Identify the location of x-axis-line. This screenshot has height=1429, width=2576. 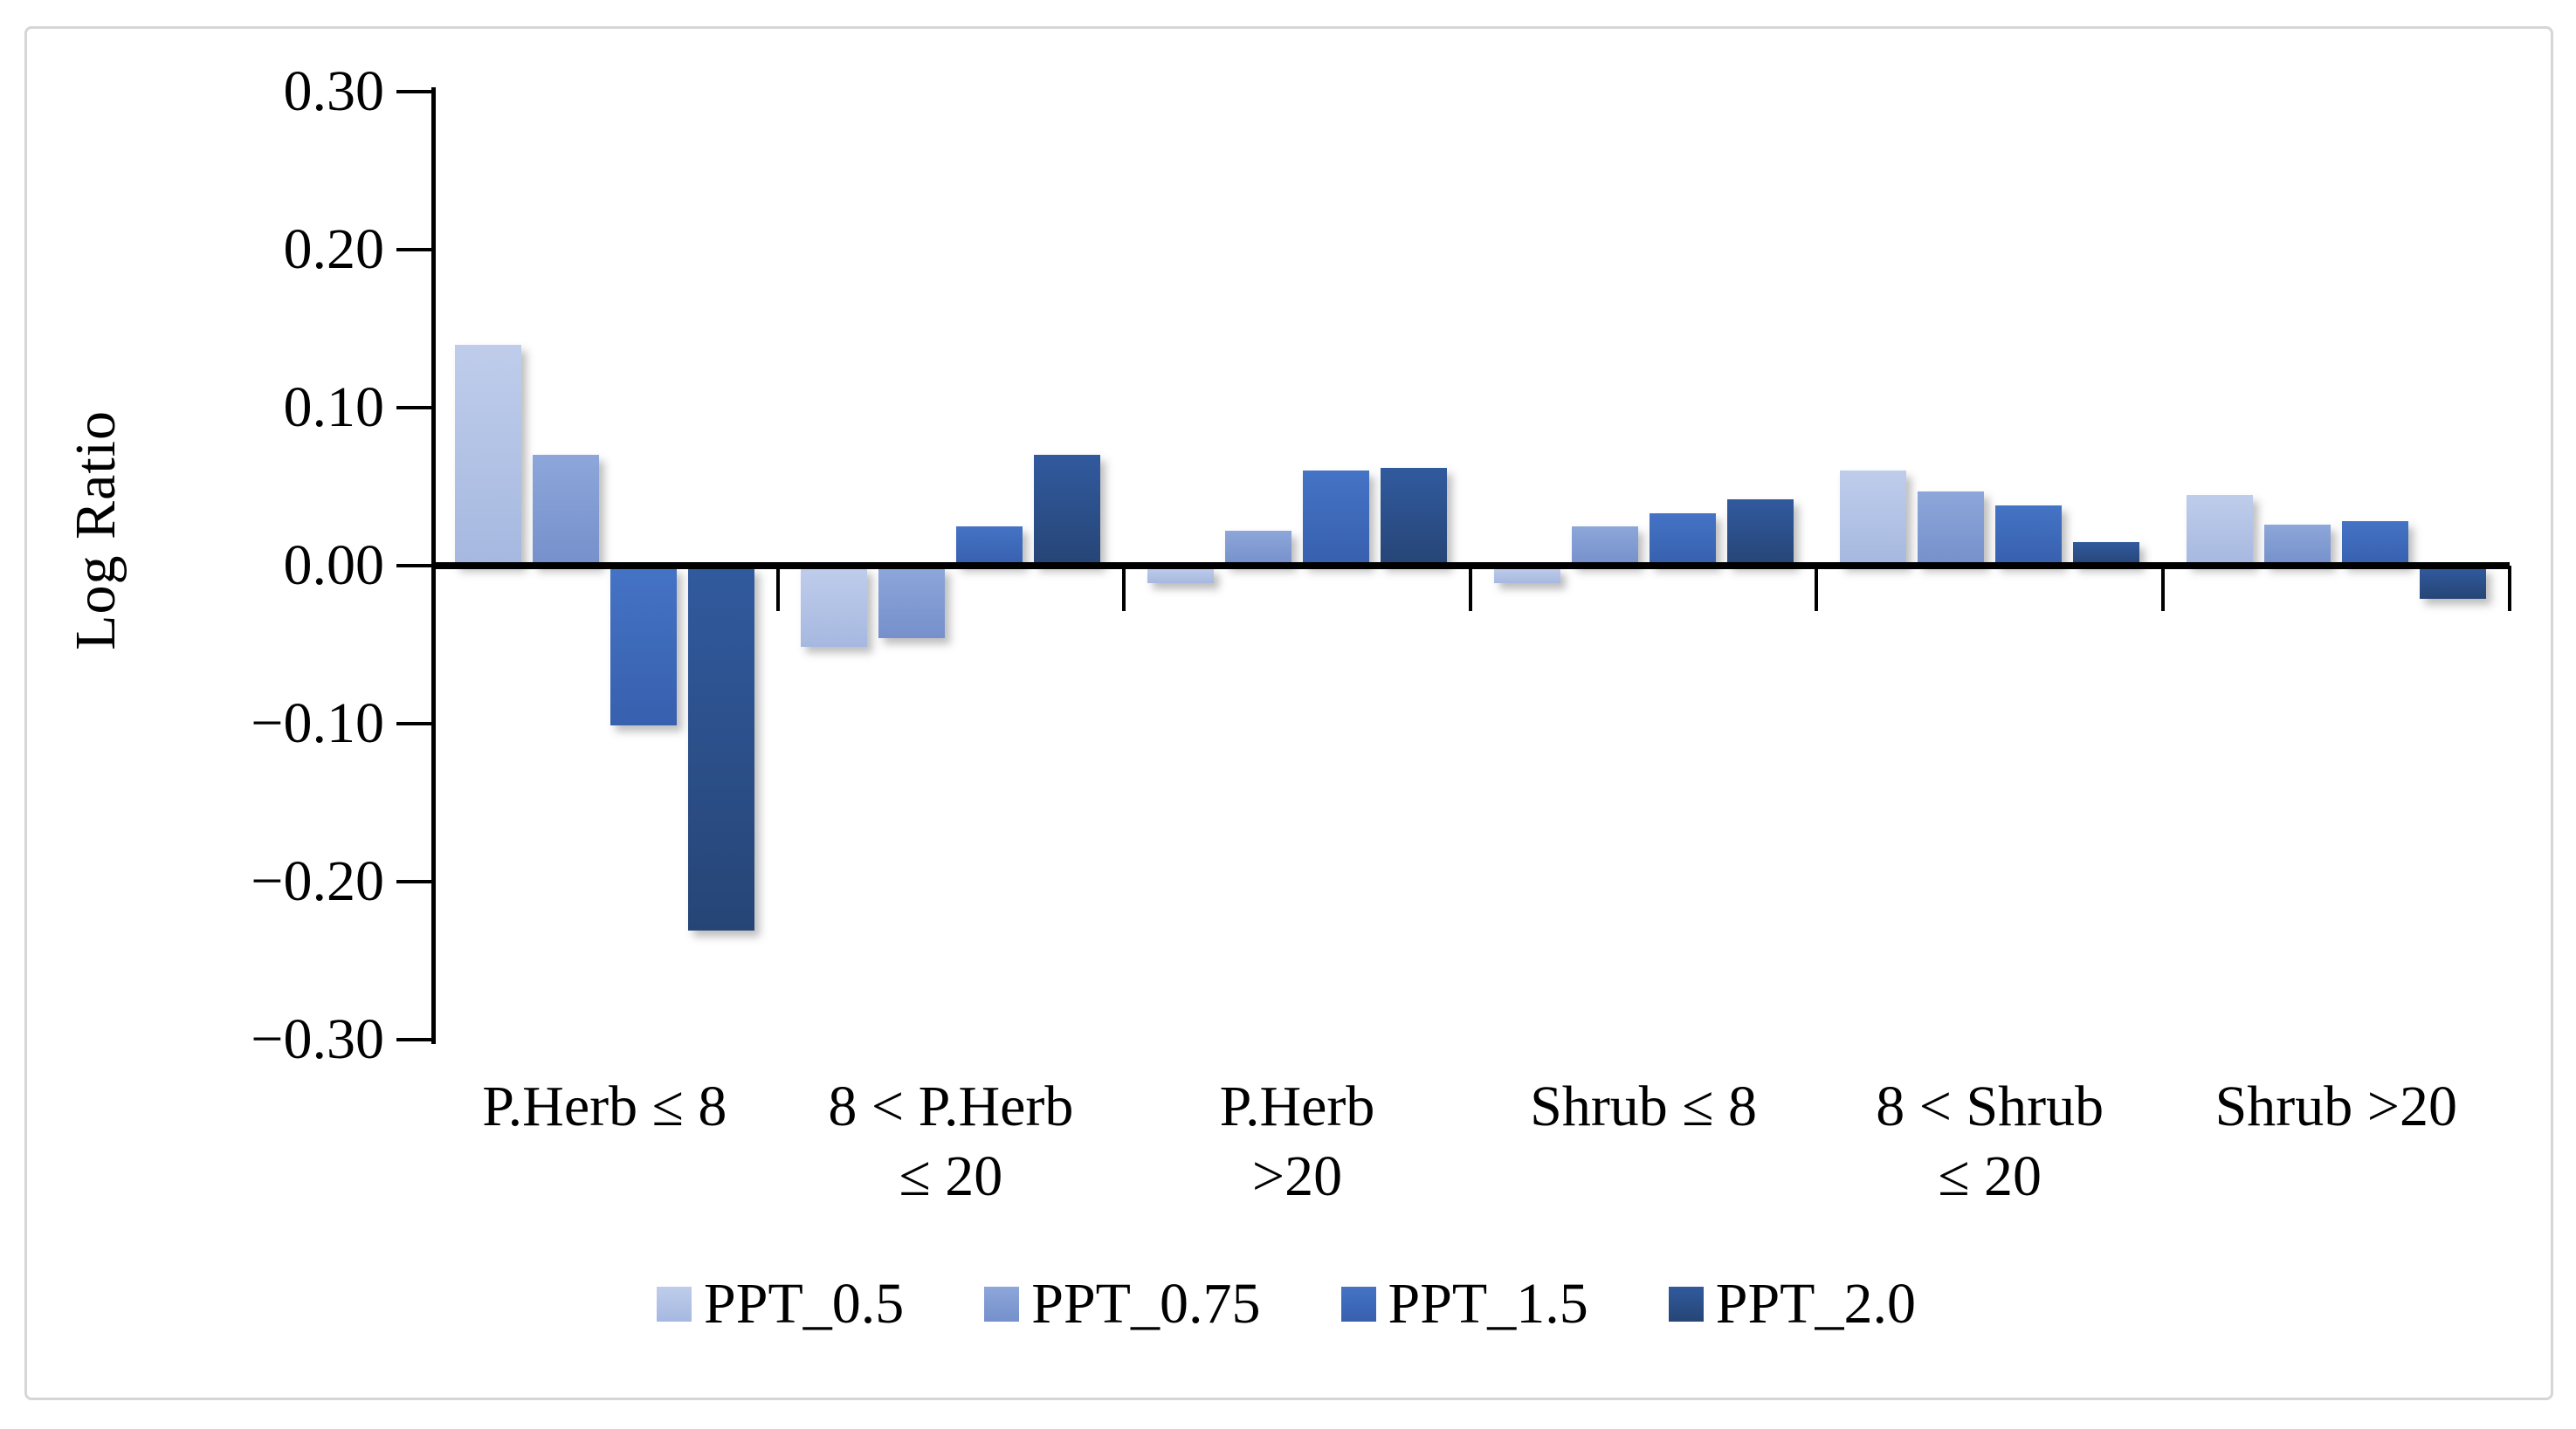
(1470, 565).